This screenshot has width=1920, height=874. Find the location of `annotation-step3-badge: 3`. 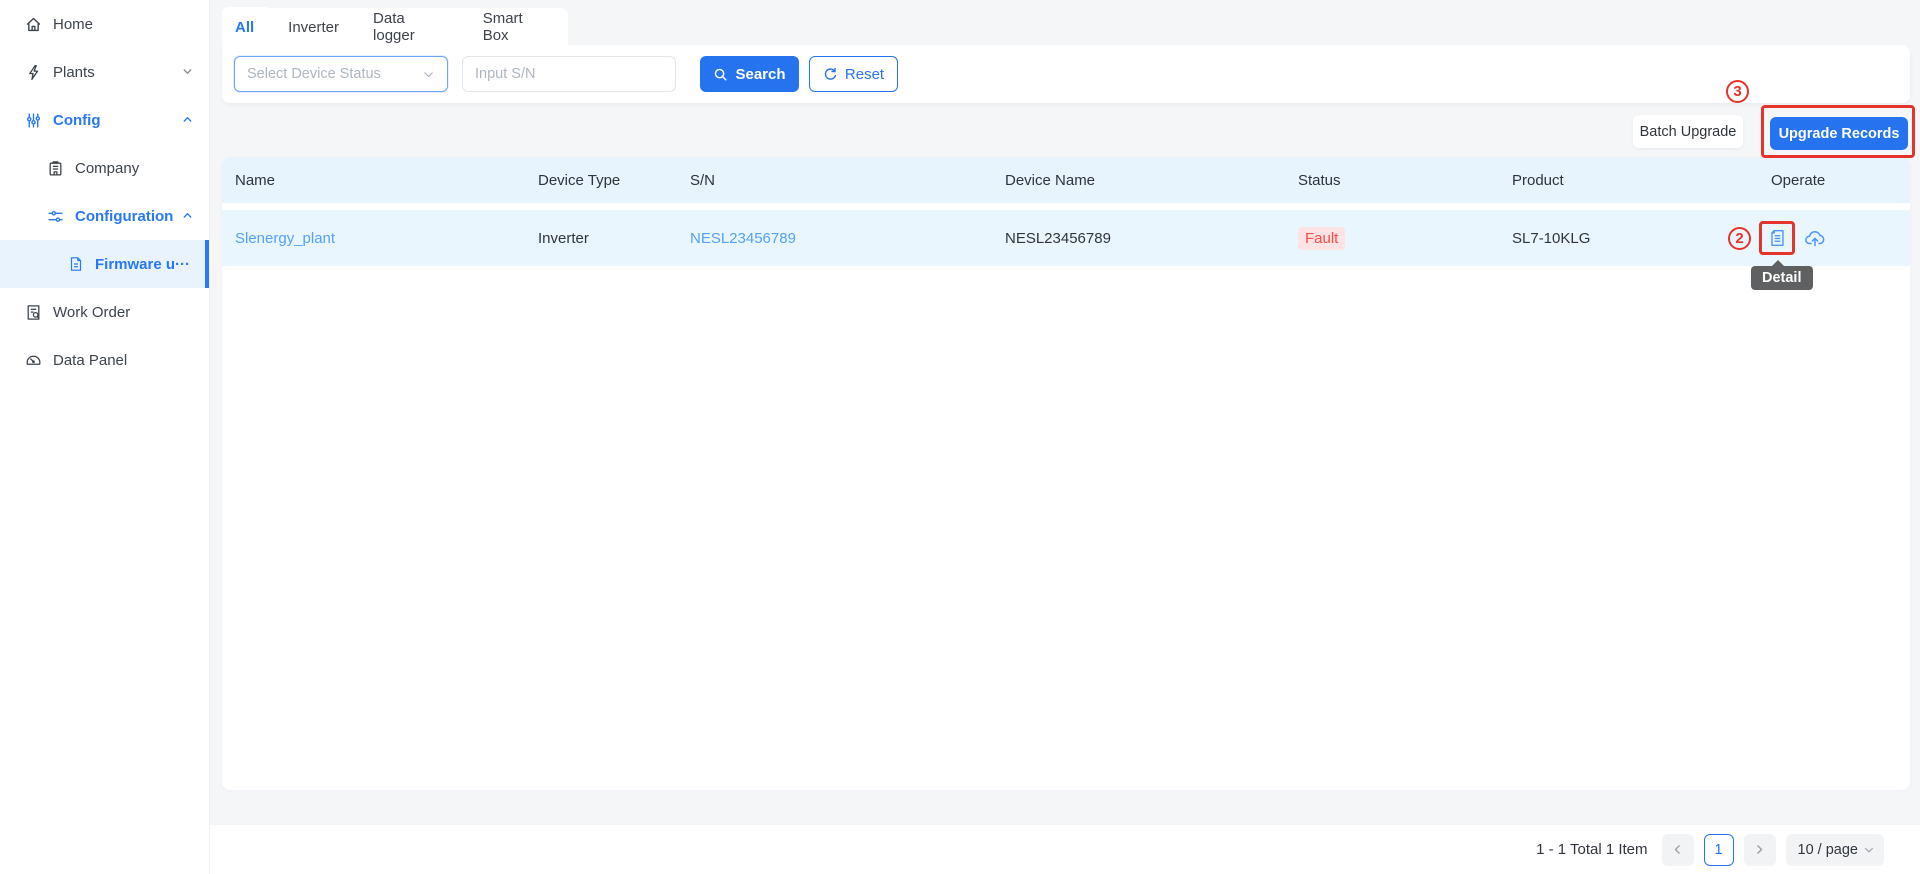

annotation-step3-badge: 3 is located at coordinates (1737, 91).